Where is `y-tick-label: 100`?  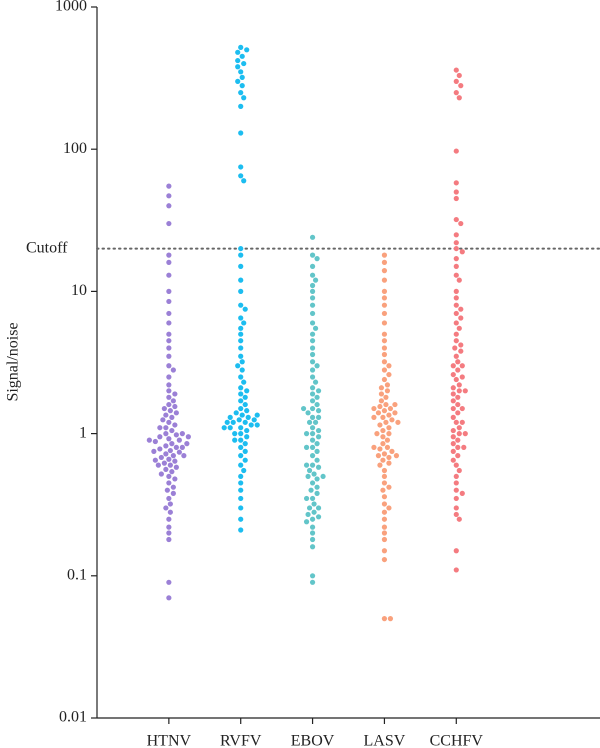
y-tick-label: 100 is located at coordinates (75, 148).